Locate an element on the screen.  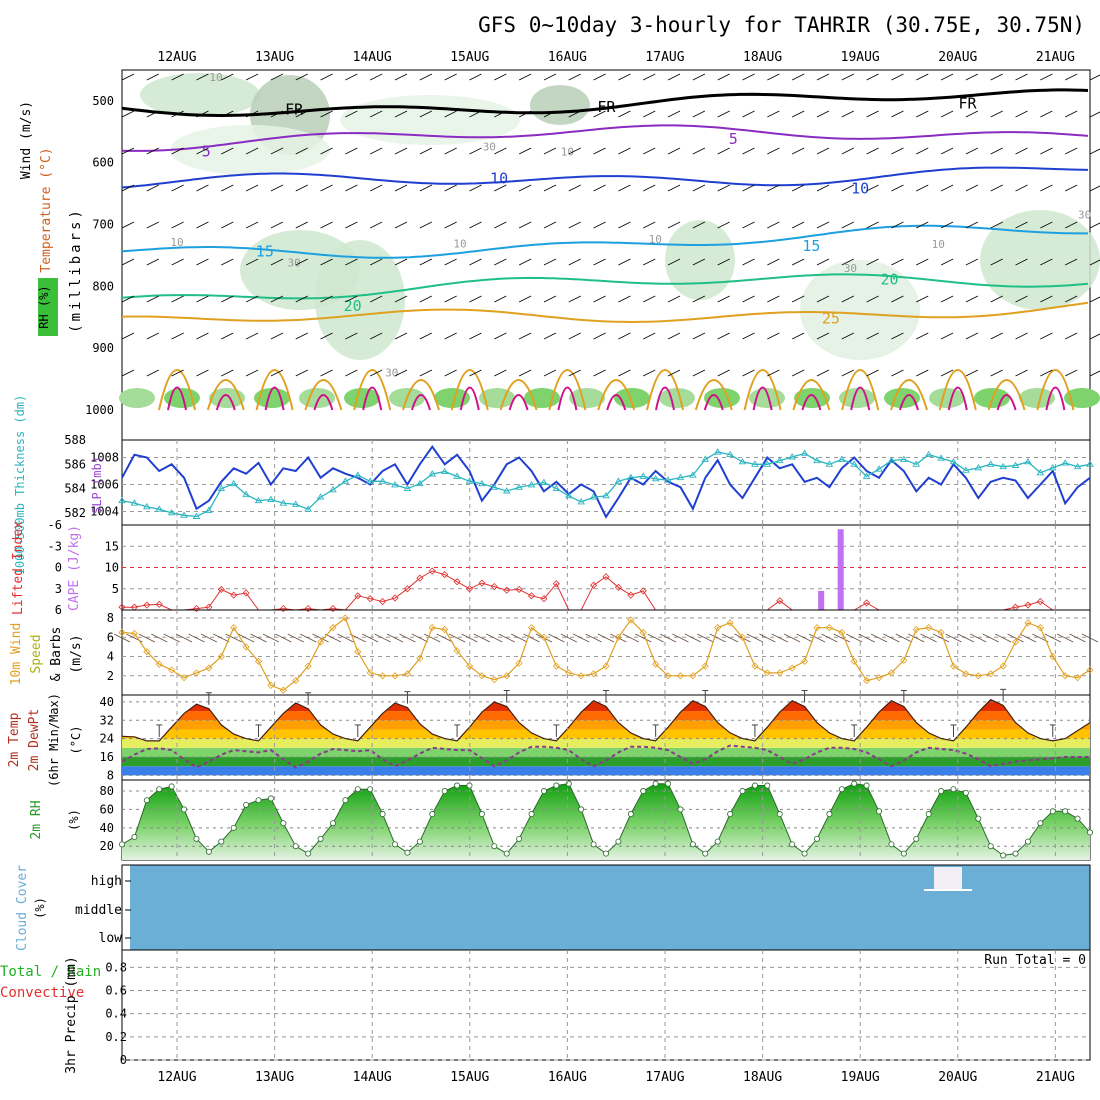
isotherm-line is located at coordinates (605, 312).